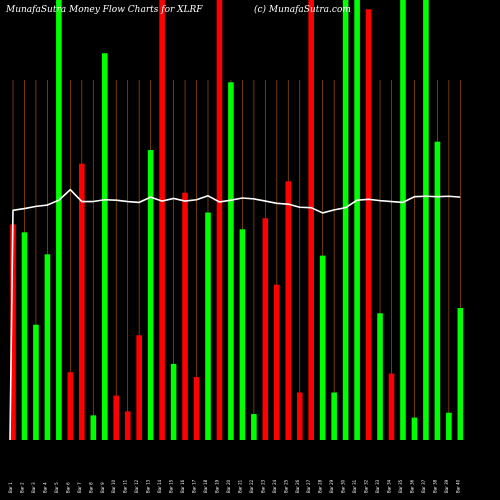 The height and width of the screenshot is (500, 500). Describe the element at coordinates (171, 486) in the screenshot. I see `x-tick-label: Bar 15` at that location.